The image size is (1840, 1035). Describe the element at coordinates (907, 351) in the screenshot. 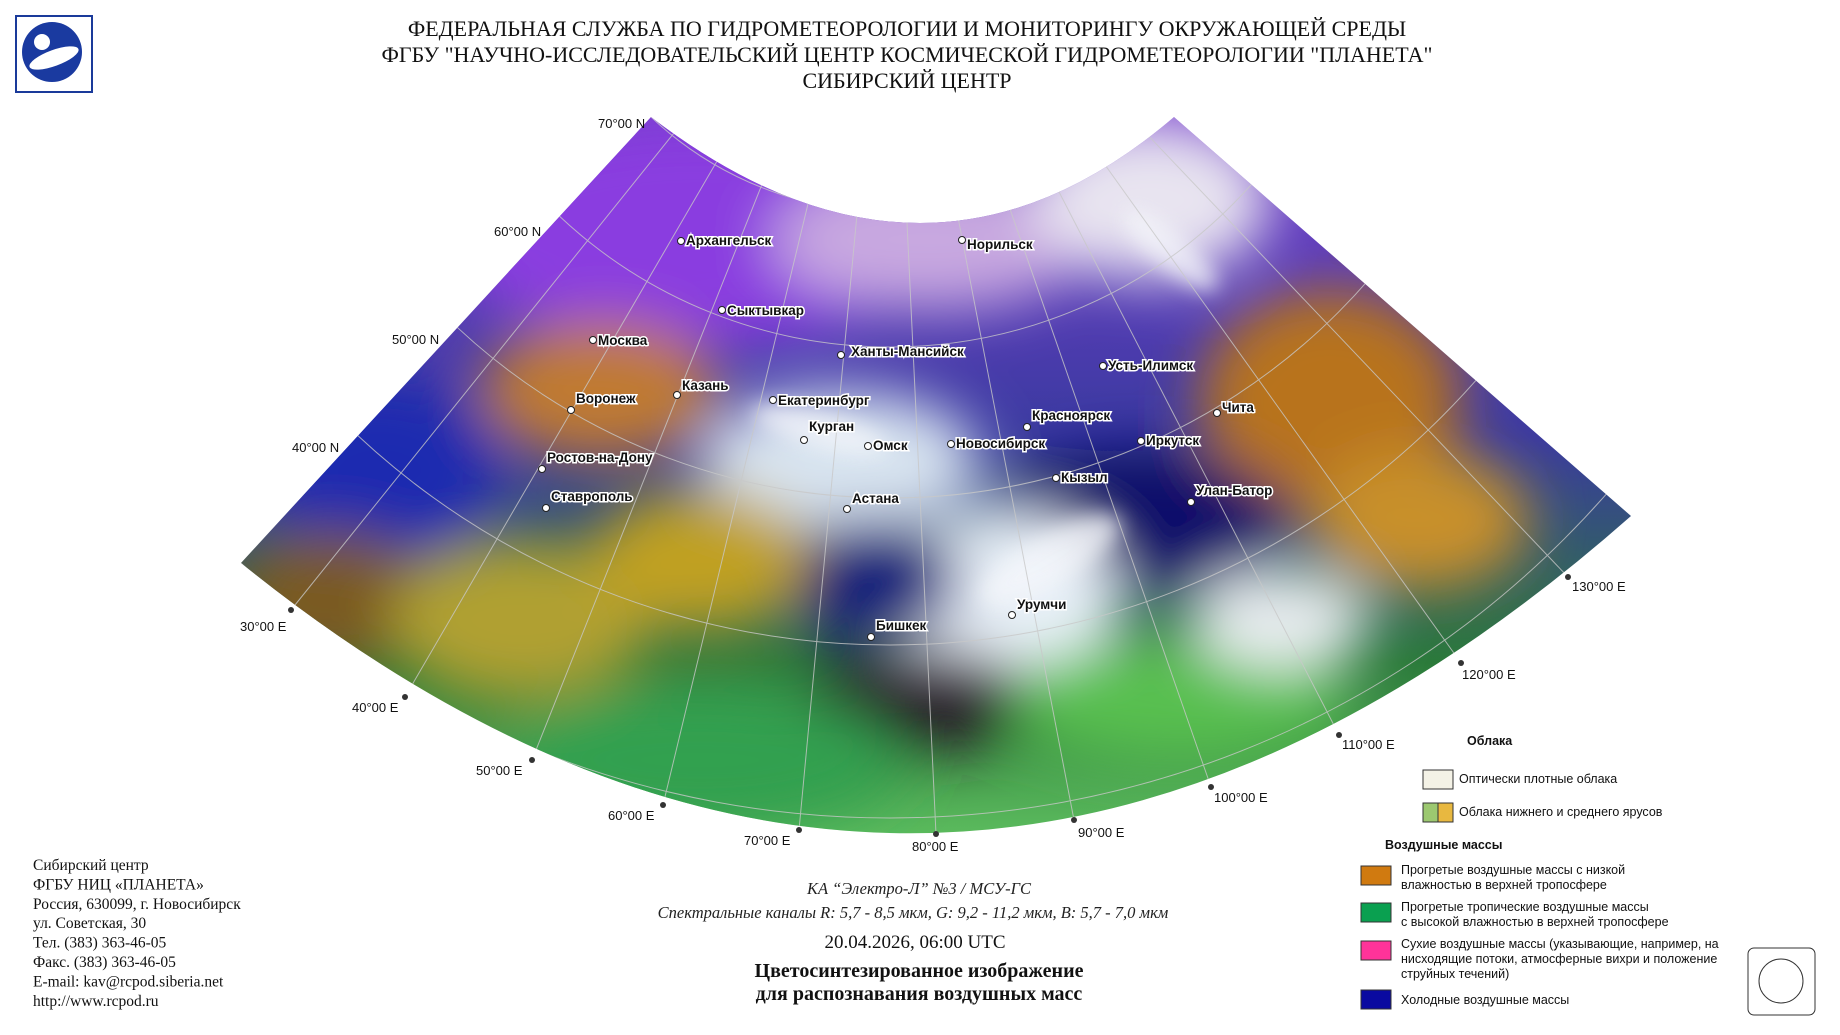

I see `city-label: Ханты-Мансийск` at that location.